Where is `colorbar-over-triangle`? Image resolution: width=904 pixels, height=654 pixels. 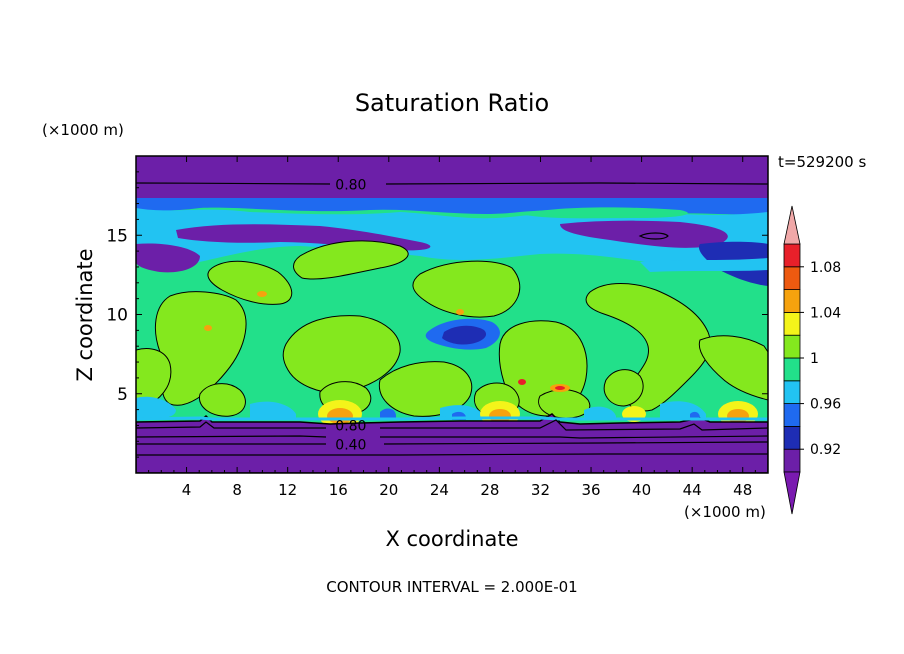
colorbar-over-triangle is located at coordinates (792, 225).